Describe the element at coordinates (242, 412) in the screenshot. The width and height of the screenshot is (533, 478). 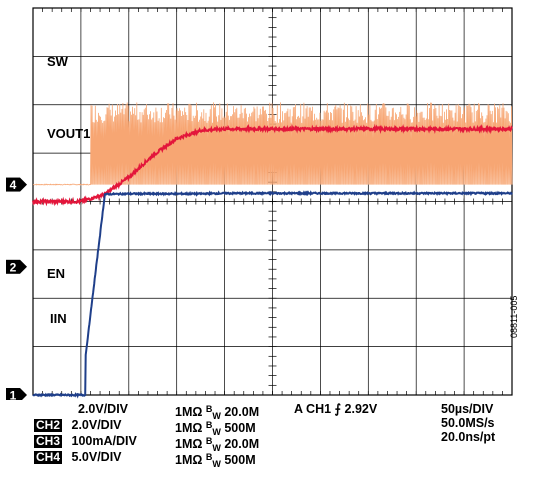
I see `ch1-bandwidth: 20.0M` at that location.